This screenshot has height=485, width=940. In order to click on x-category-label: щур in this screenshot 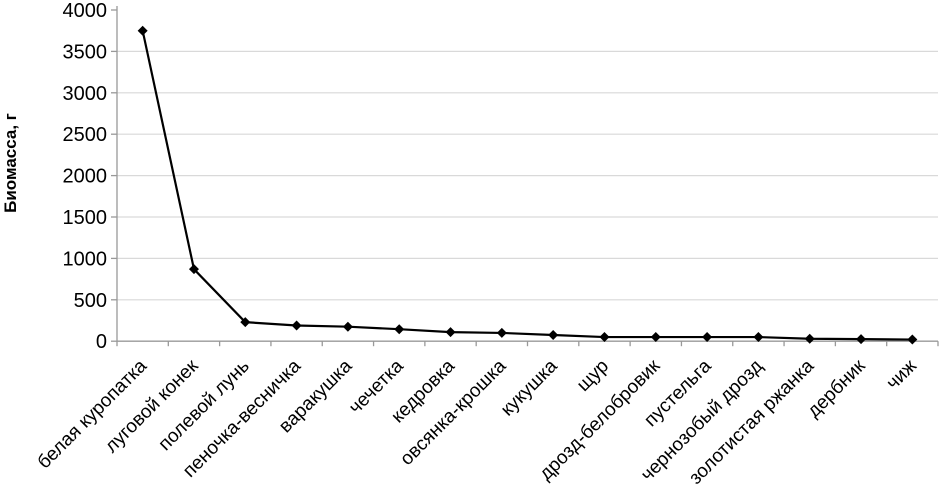, I will do `click(593, 376)`.